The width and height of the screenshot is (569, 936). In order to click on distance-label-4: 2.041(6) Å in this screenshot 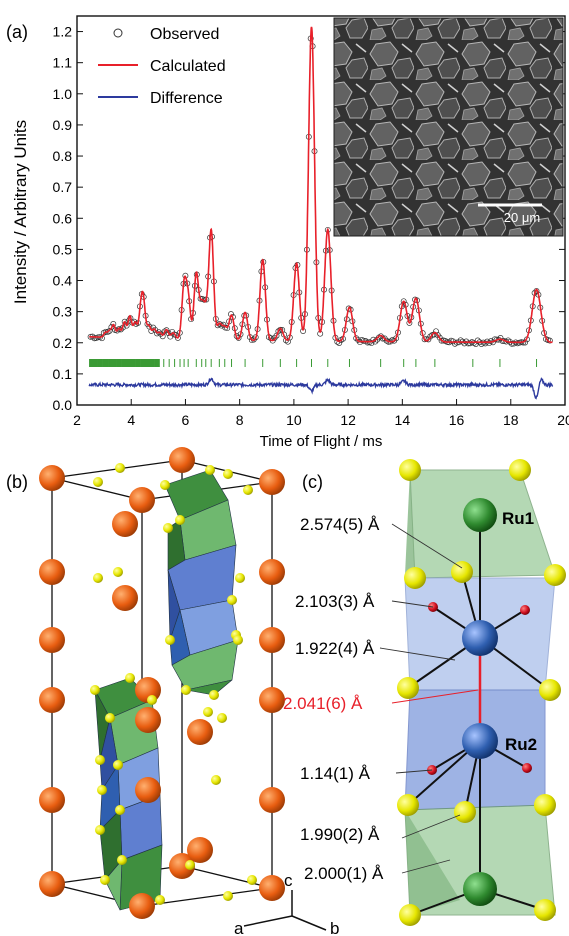, I will do `click(323, 703)`.